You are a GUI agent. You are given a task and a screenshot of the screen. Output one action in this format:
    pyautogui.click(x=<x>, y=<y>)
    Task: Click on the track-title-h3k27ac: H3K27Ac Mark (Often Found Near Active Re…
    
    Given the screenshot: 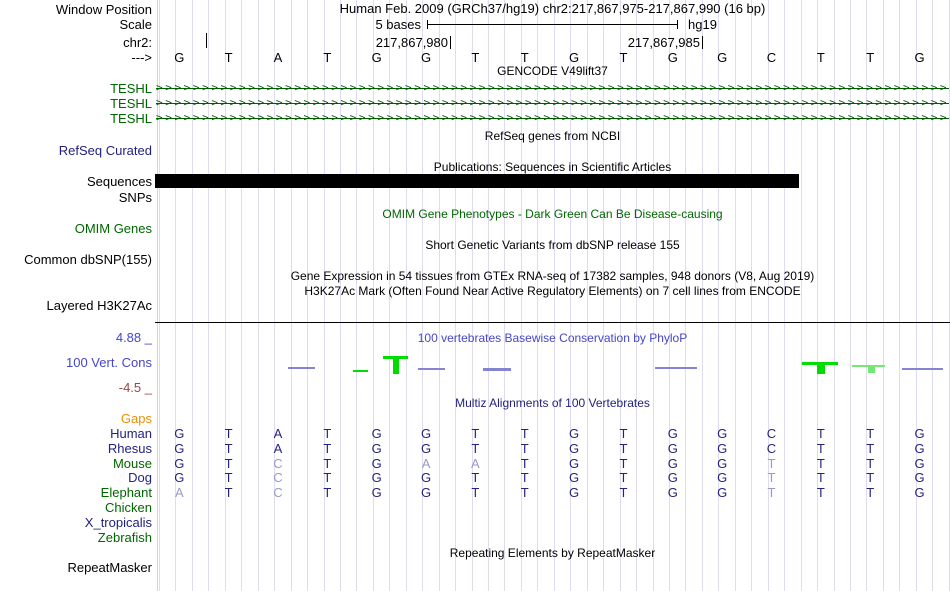 What is the action you would take?
    pyautogui.click(x=552, y=291)
    